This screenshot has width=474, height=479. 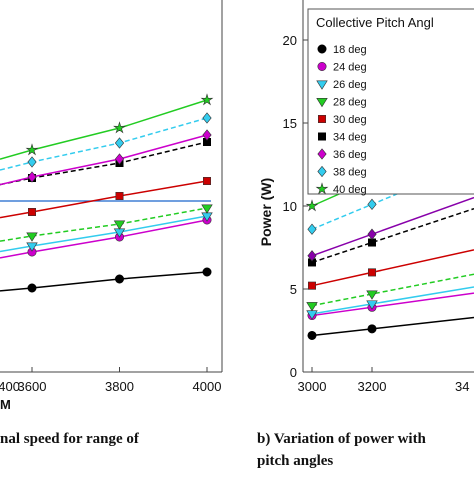 What do you see at coordinates (104, 160) in the screenshot?
I see `left-series-line-36-deg` at bounding box center [104, 160].